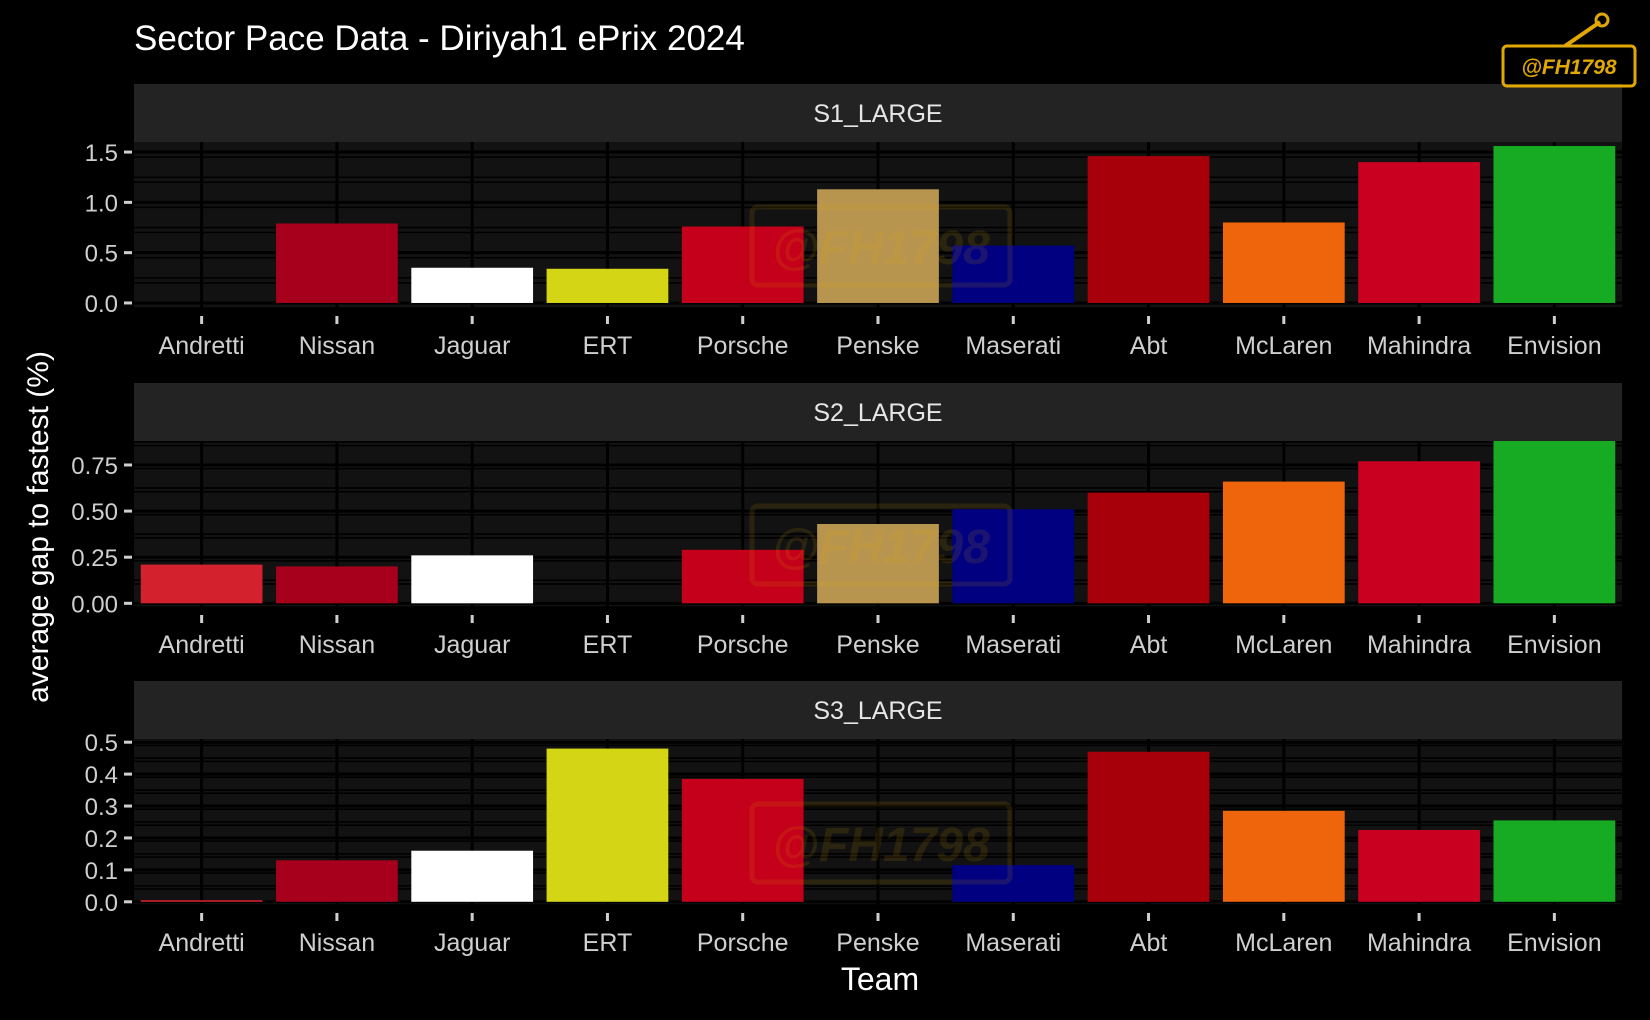 This screenshot has height=1020, width=1650. I want to click on bar-andretti-s3, so click(201, 901).